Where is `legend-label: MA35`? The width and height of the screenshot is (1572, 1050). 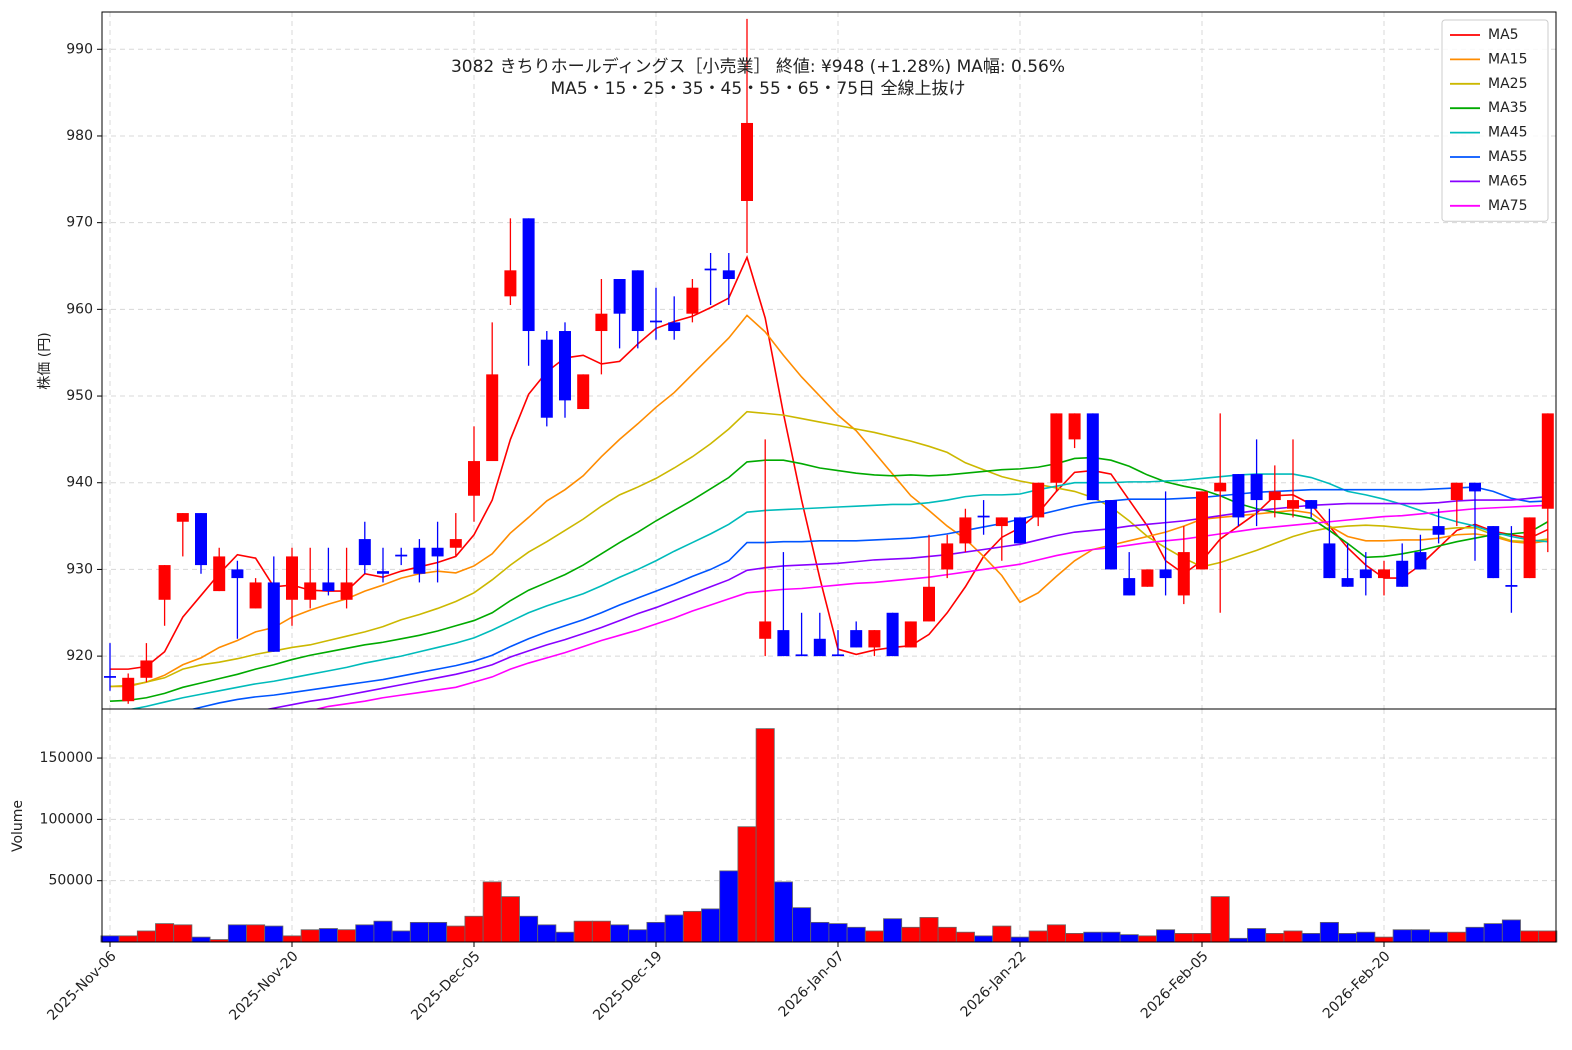 legend-label: MA35 is located at coordinates (1507, 108).